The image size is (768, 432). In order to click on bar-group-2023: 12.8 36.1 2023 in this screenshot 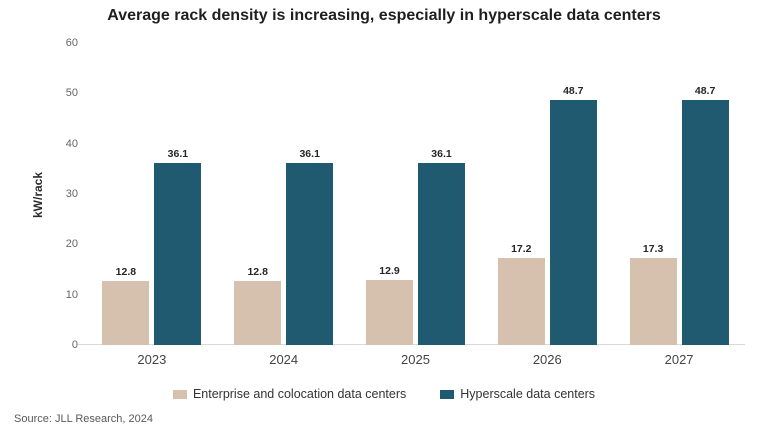, I will do `click(152, 205)`.